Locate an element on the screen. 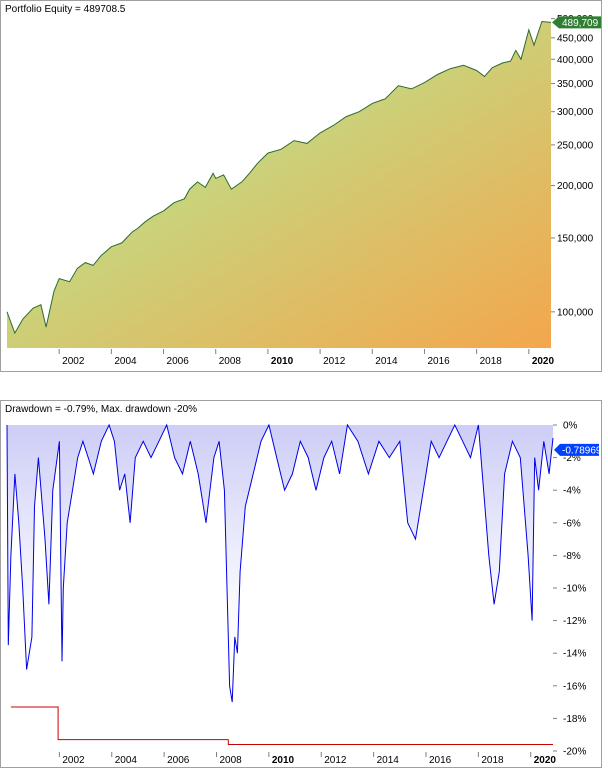 The width and height of the screenshot is (608, 770). equity-x-tick-label: 2016 is located at coordinates (438, 361).